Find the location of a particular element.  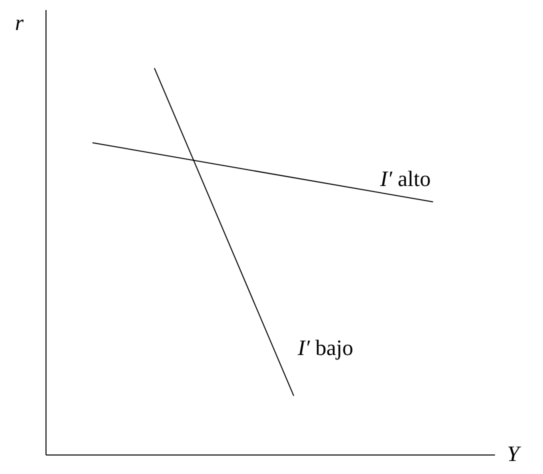

series-label: I′ bajo is located at coordinates (325, 347).